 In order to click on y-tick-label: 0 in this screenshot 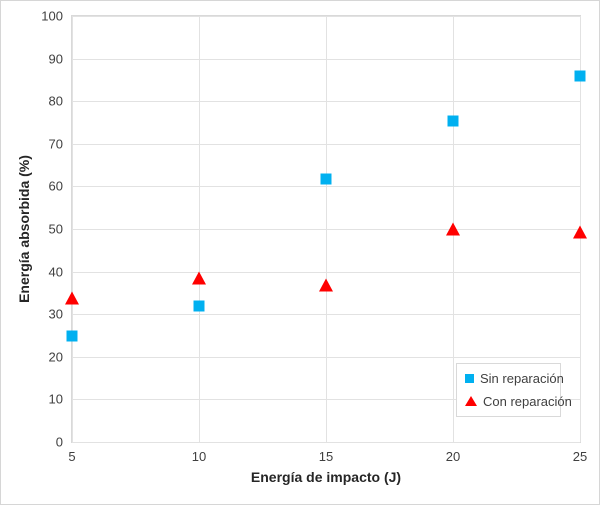, I will do `click(59, 442)`.